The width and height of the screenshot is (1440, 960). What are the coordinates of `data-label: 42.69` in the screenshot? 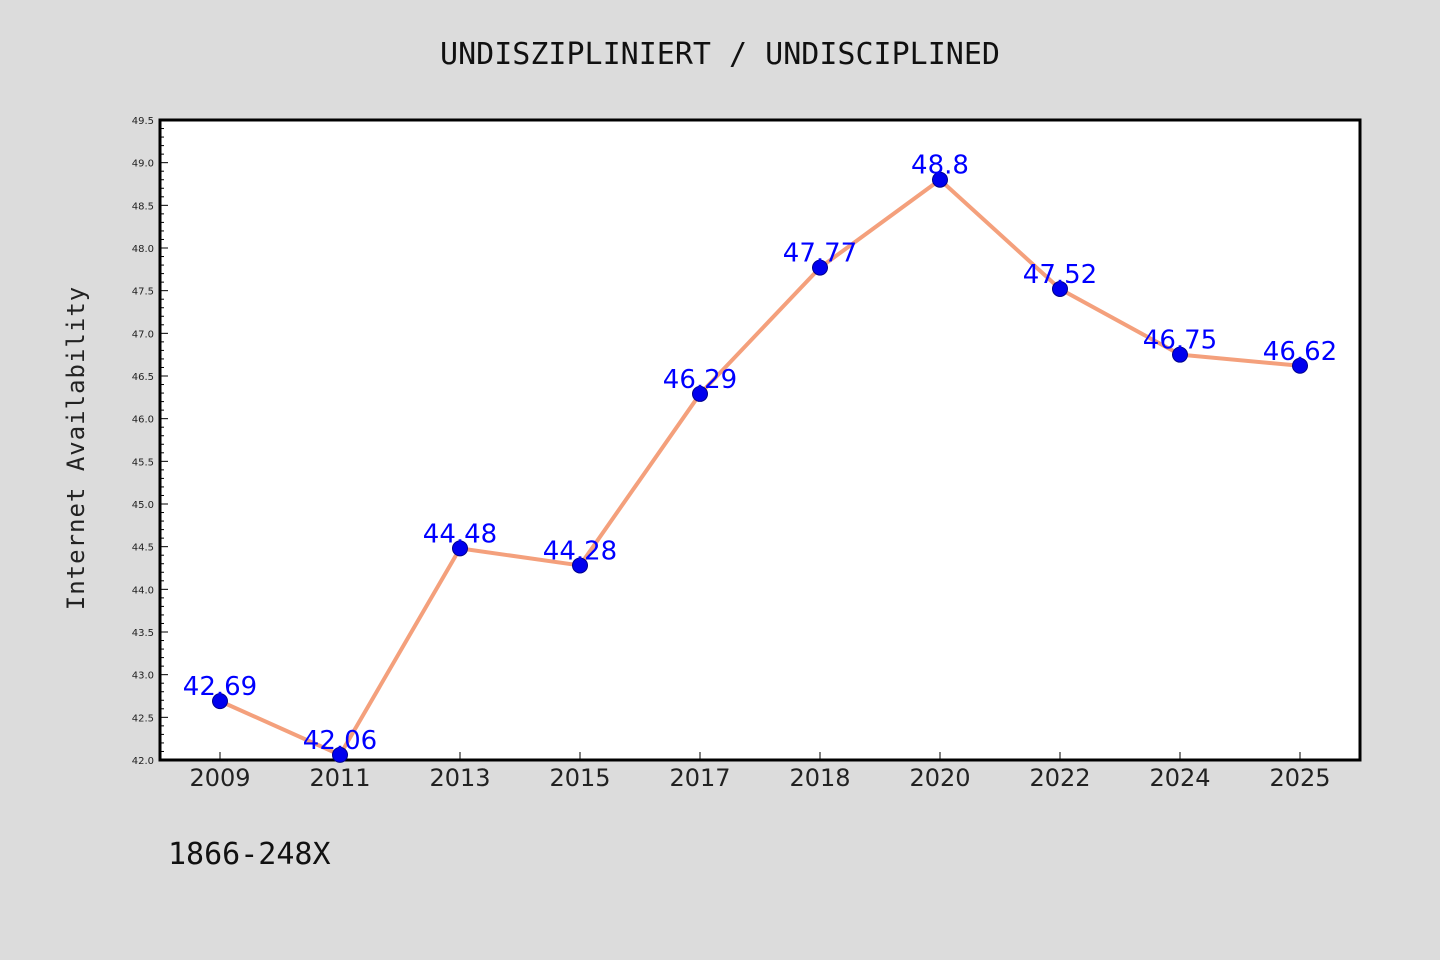 It's located at (220, 687).